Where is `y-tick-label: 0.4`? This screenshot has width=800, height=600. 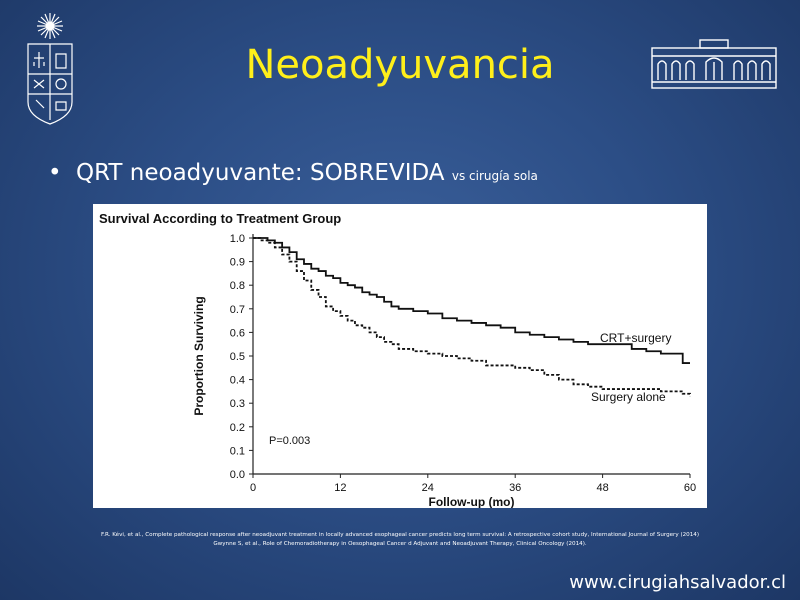
y-tick-label: 0.4 is located at coordinates (237, 381).